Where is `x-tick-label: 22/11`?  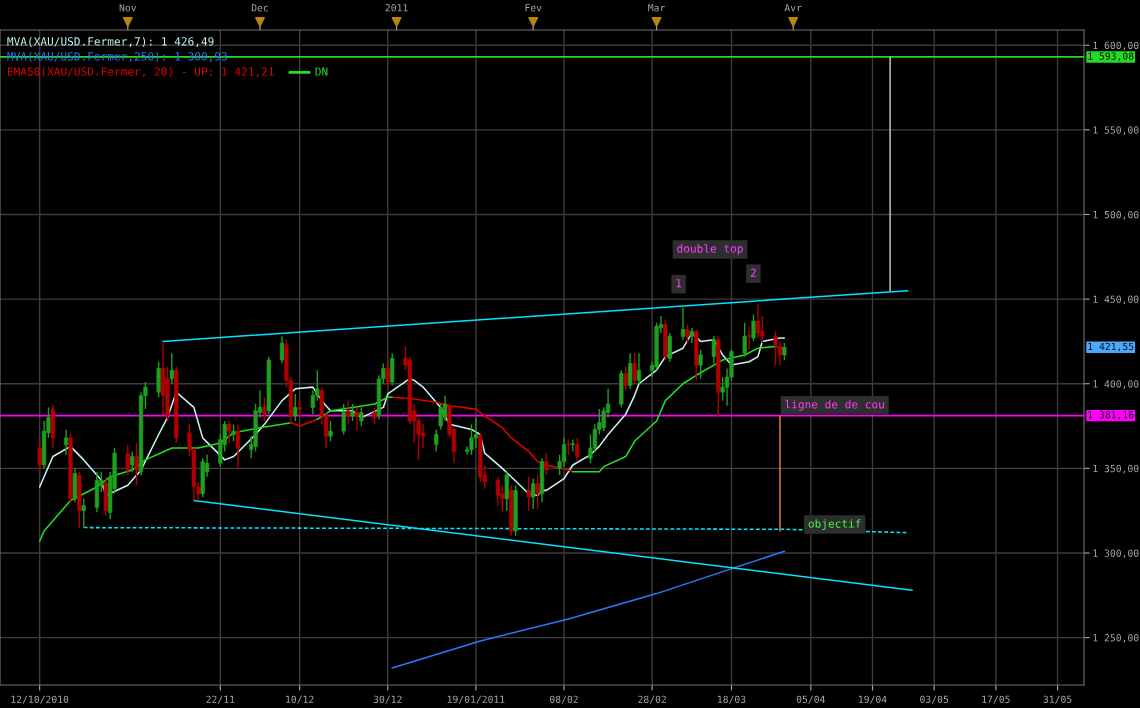
x-tick-label: 22/11 is located at coordinates (220, 699).